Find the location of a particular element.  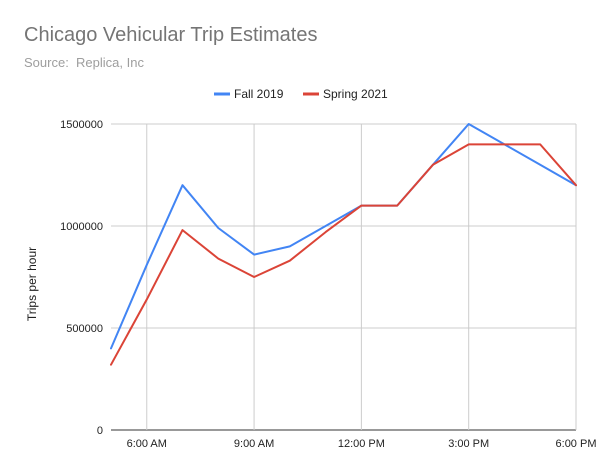

legend-label: Fall 2019 is located at coordinates (259, 94).